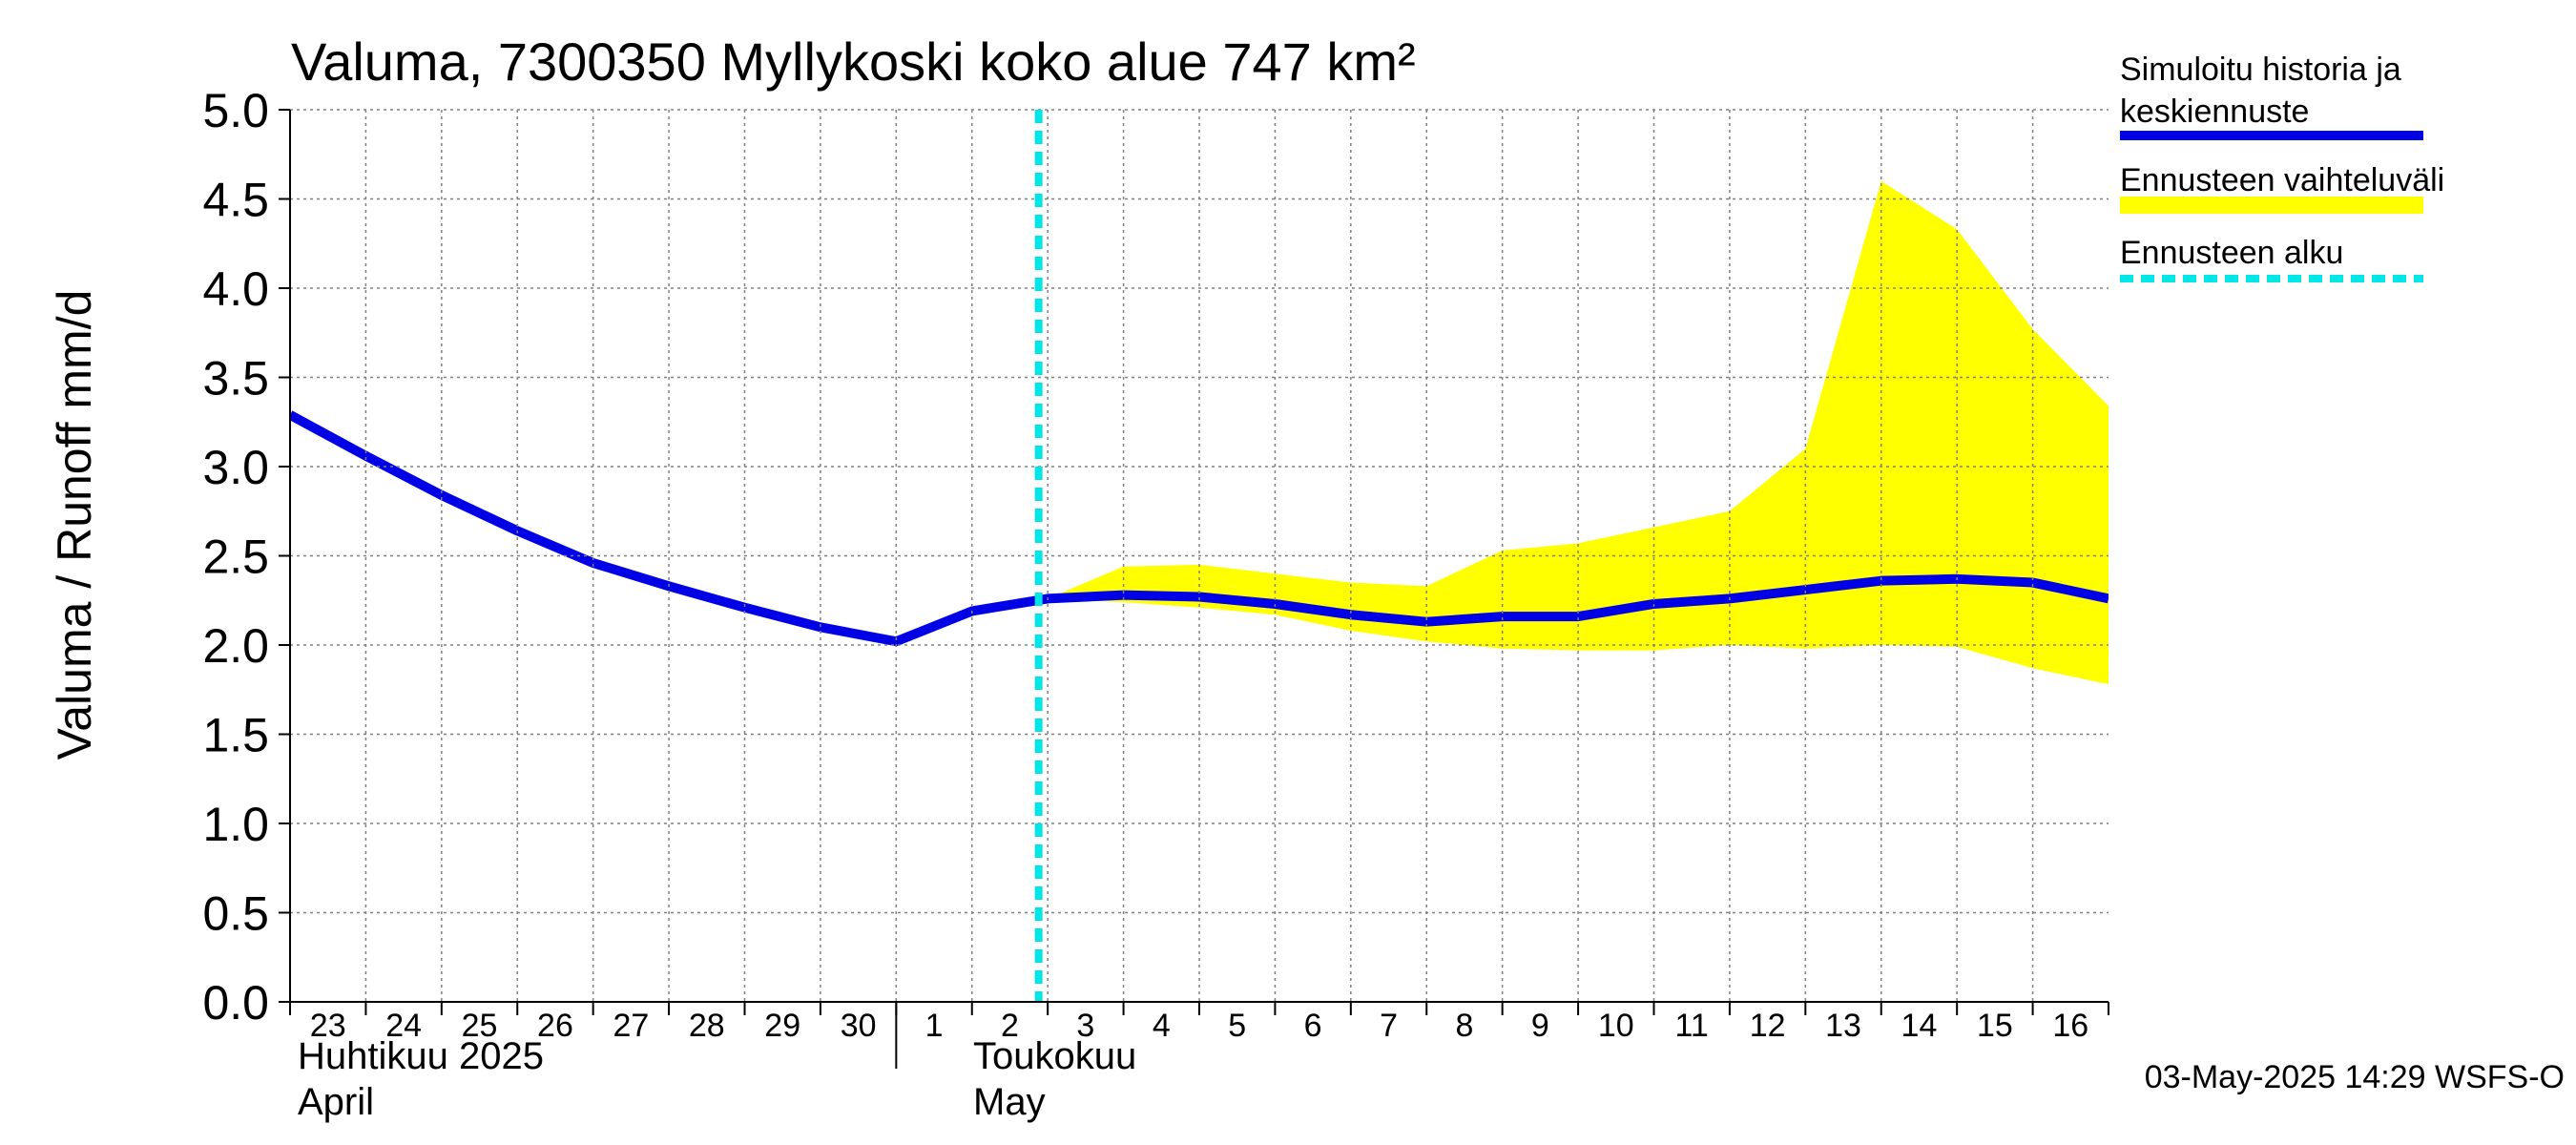  What do you see at coordinates (555, 1026) in the screenshot?
I see `x-tick-label: 26` at bounding box center [555, 1026].